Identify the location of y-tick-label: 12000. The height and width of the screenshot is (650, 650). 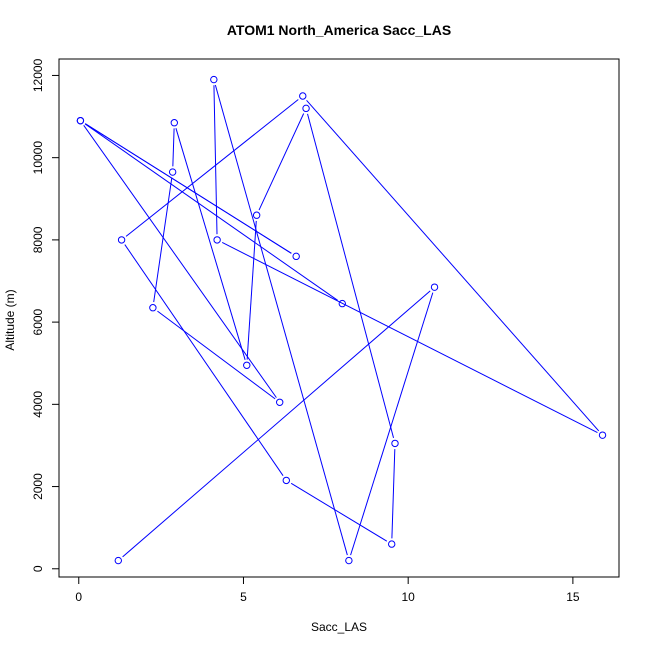
(38, 75).